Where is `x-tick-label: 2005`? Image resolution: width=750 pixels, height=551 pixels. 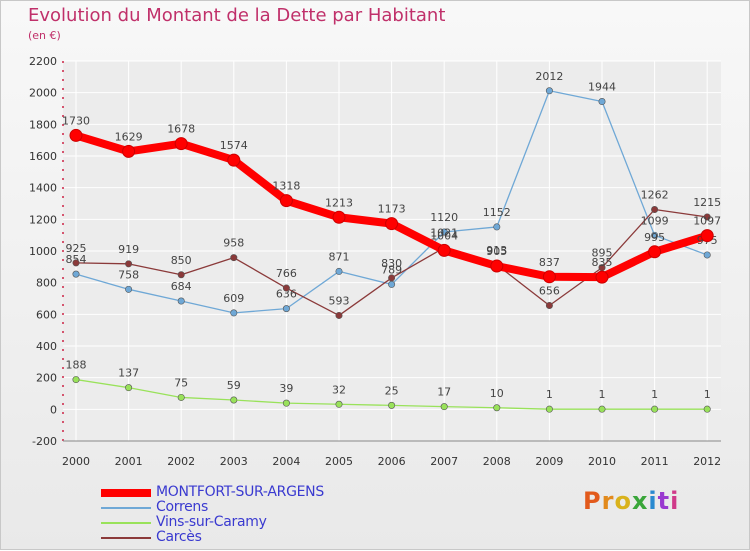 x-tick-label: 2005 is located at coordinates (339, 461).